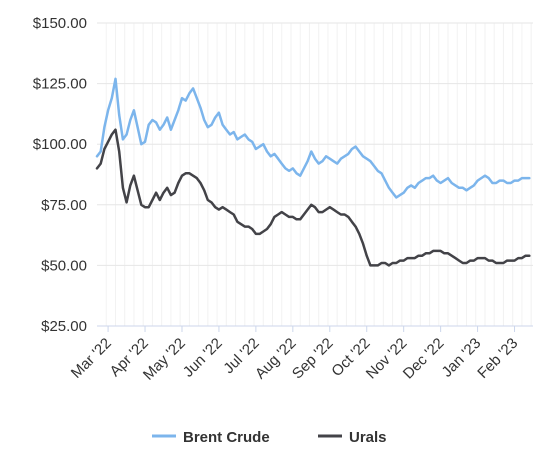 Image resolution: width=549 pixels, height=461 pixels. I want to click on y-tick-label: $25.00, so click(64, 326).